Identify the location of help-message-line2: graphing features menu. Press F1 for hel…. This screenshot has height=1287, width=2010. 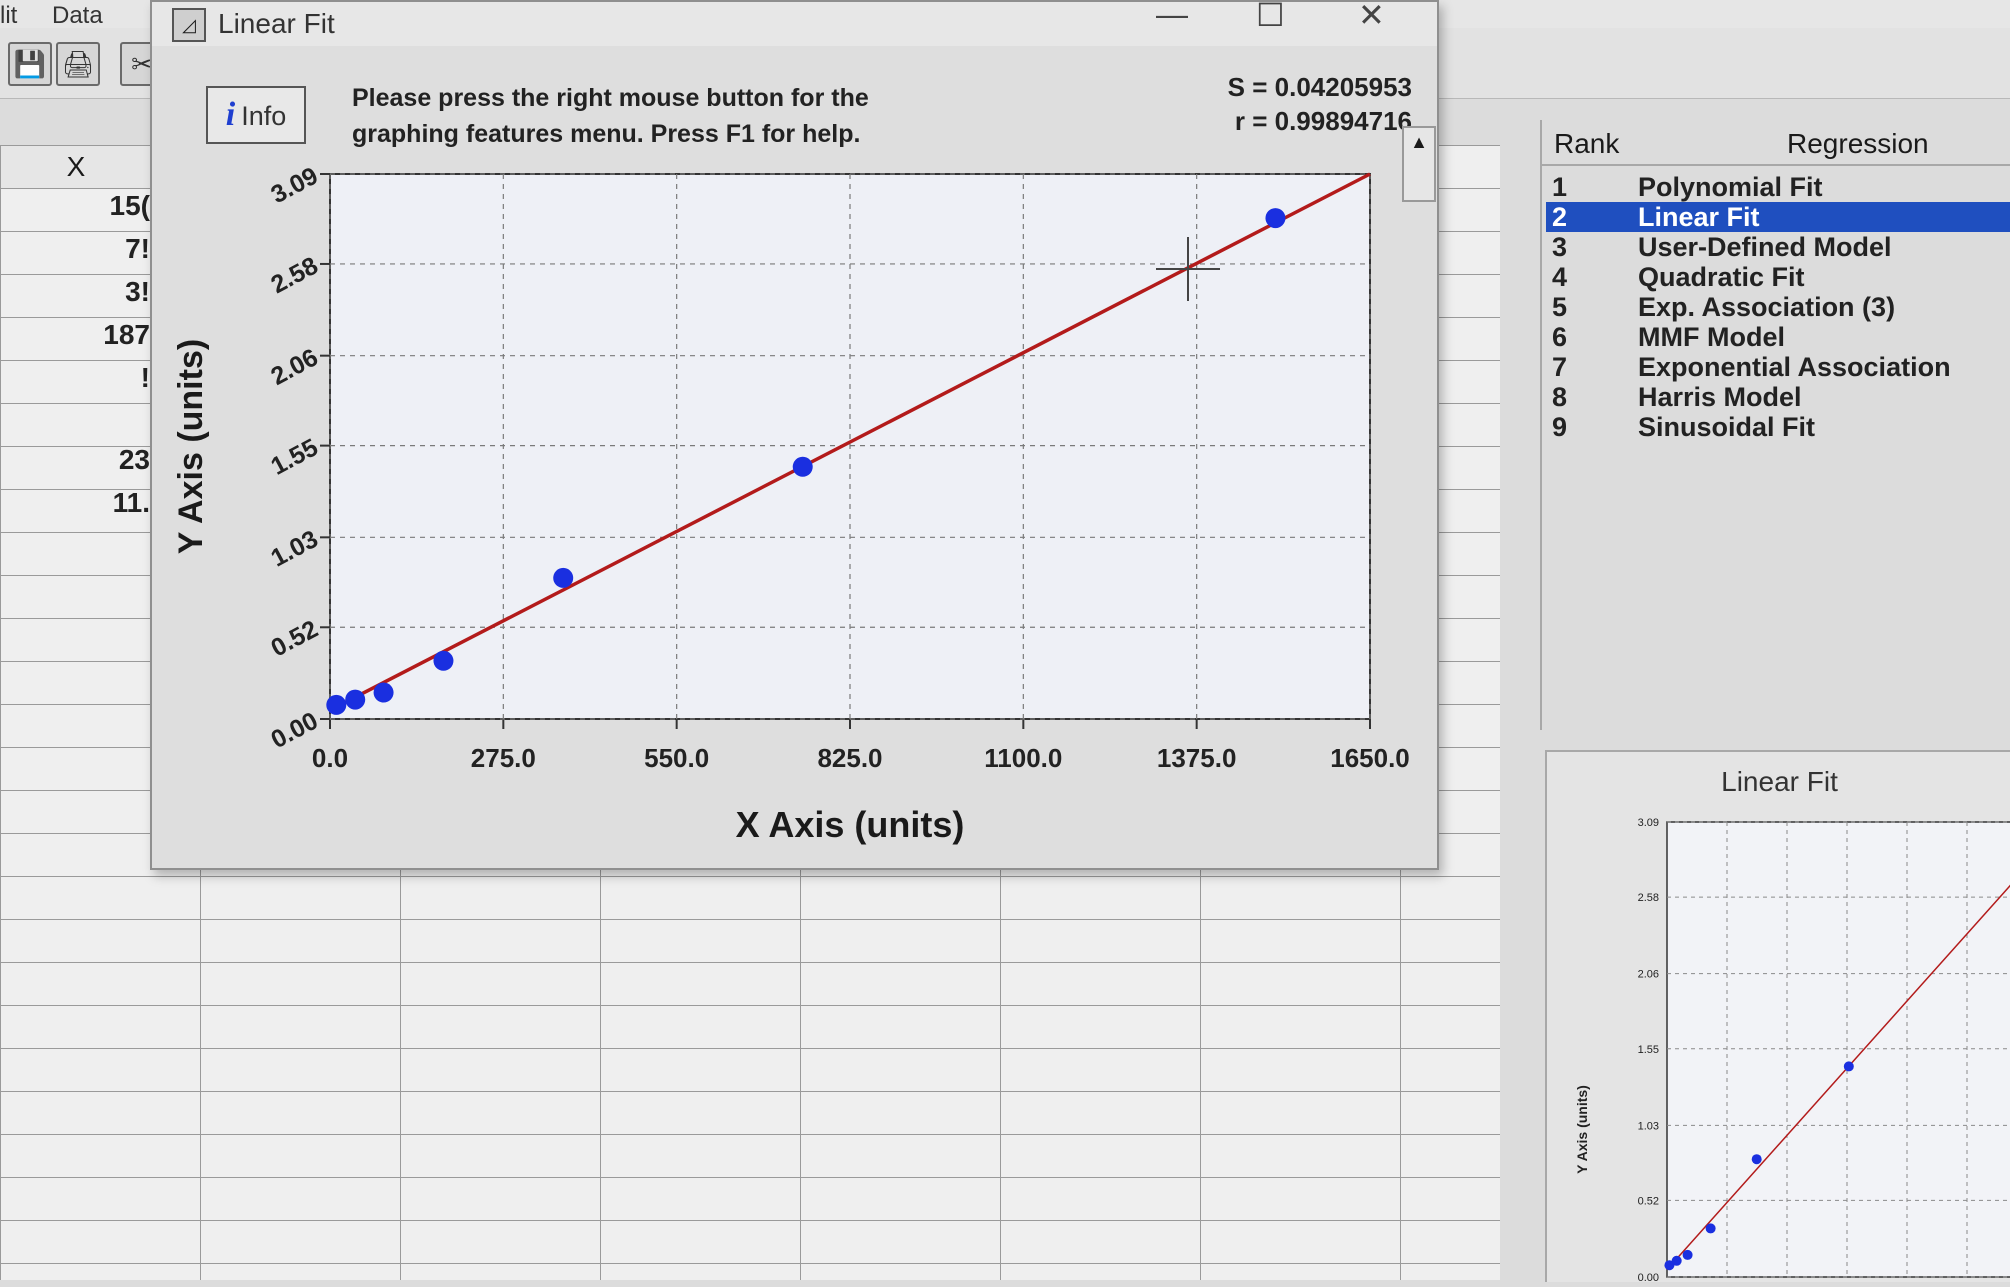
(606, 134).